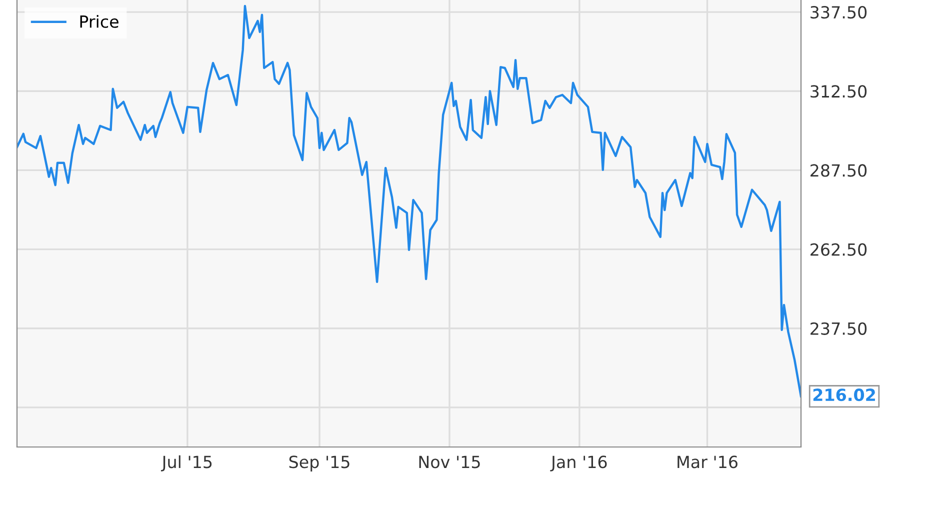 The height and width of the screenshot is (506, 931). Describe the element at coordinates (449, 462) in the screenshot. I see `x-tick-label: Nov '15` at that location.